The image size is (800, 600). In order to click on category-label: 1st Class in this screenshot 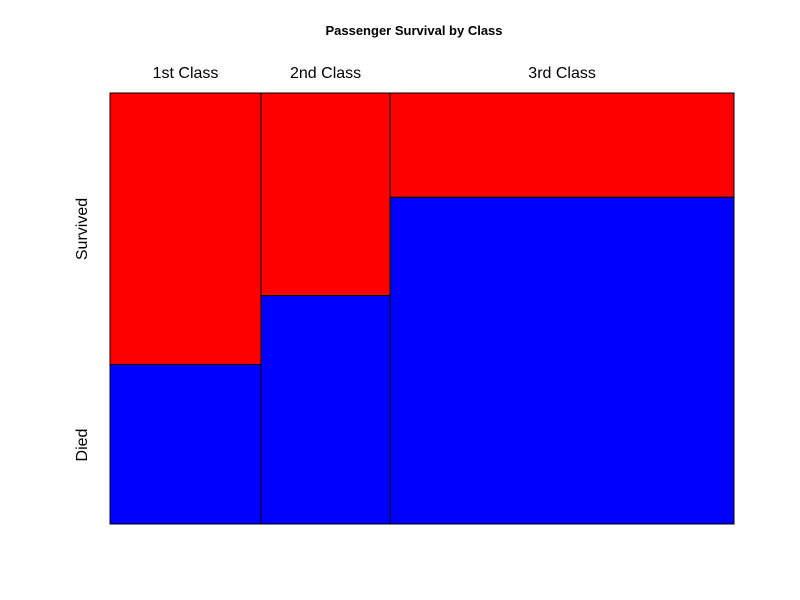, I will do `click(186, 73)`.